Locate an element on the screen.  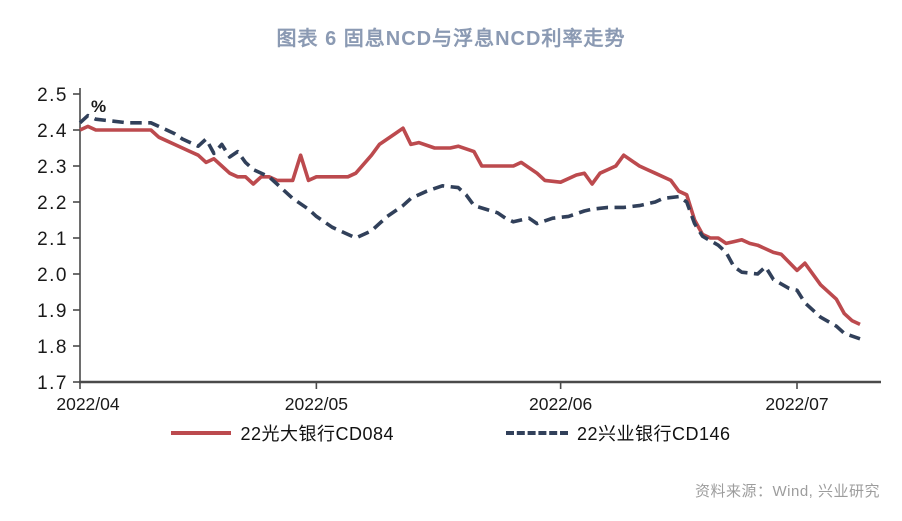
legend-item-solid-series: 22光大银行CD084 is located at coordinates (282, 433).